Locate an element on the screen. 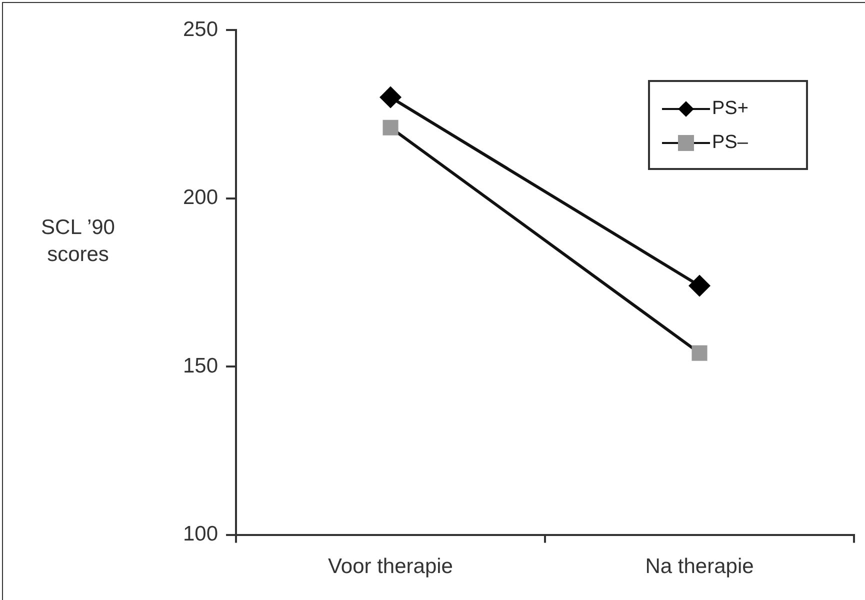 This screenshot has height=600, width=865. y-tick-label: 200 is located at coordinates (200, 198).